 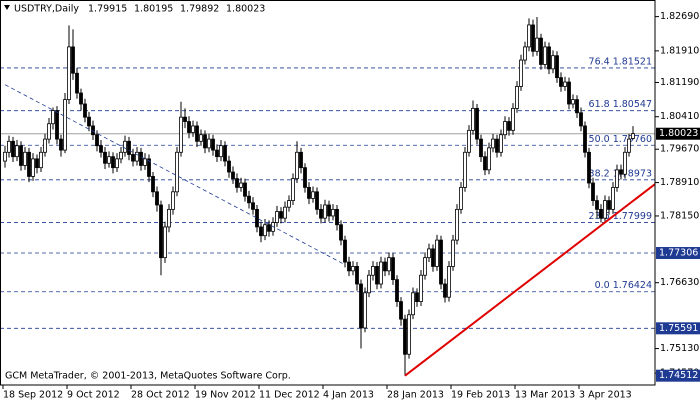 I want to click on y-tick-label: 1.75130, so click(x=679, y=348).